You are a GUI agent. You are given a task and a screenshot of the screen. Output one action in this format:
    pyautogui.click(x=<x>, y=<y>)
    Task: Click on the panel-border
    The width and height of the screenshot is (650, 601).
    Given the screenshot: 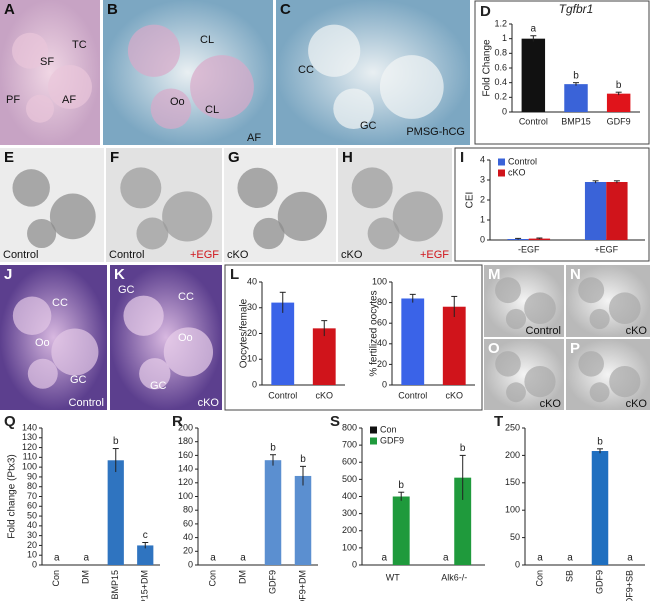 What is the action you would take?
    pyautogui.click(x=552, y=204)
    